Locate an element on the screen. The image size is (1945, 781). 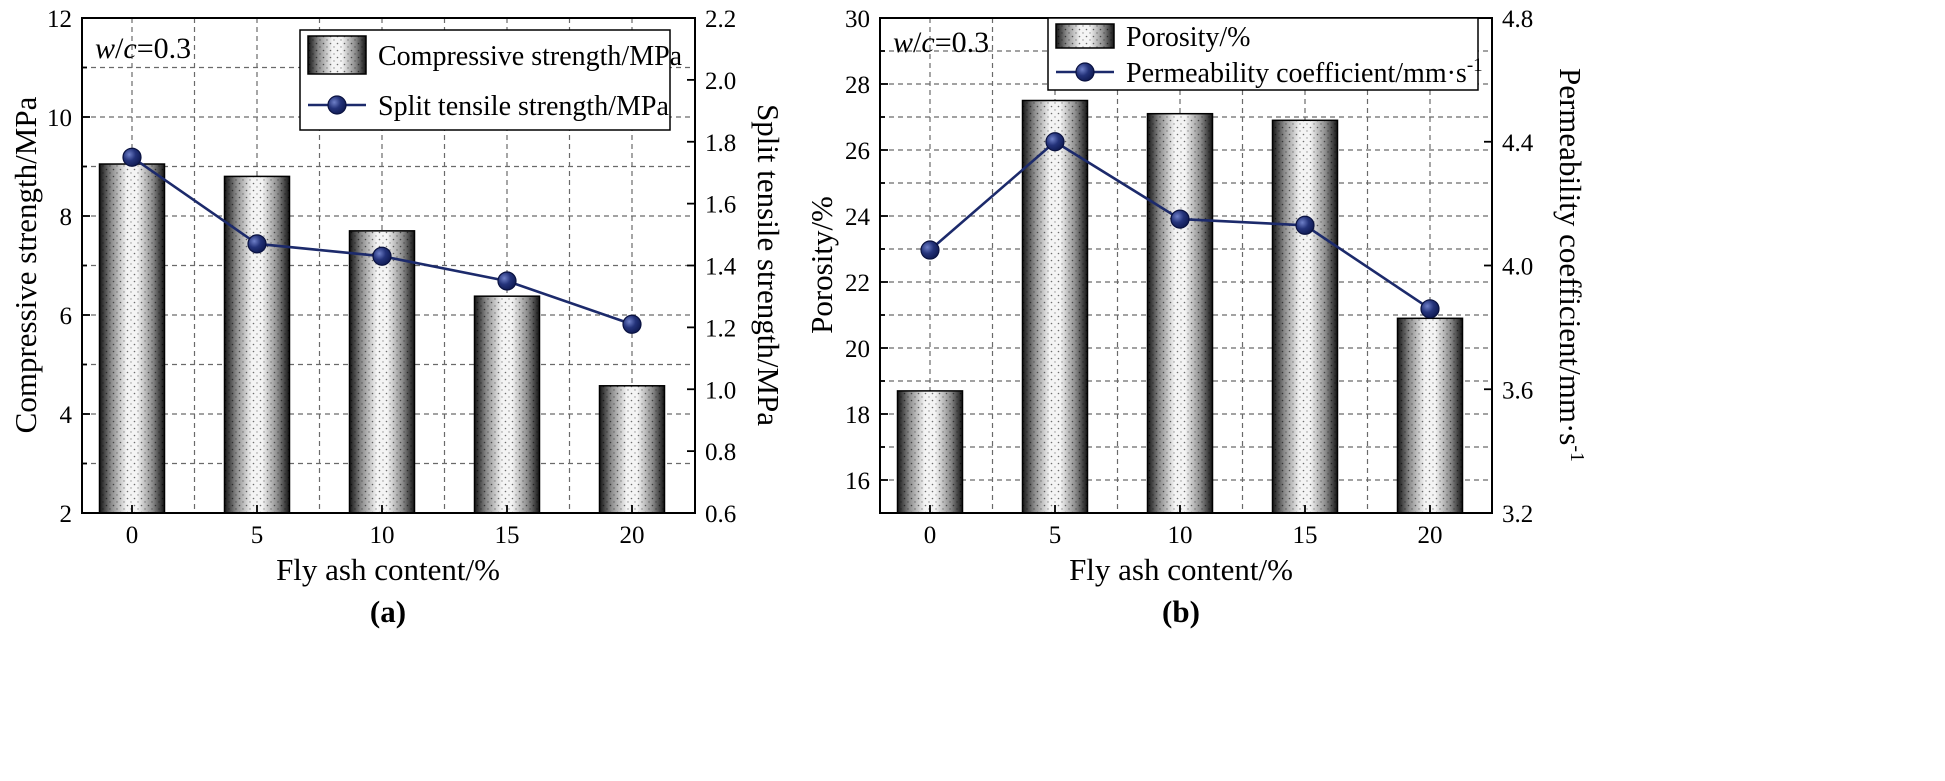
y-left-tick-label: 24 is located at coordinates (858, 217).